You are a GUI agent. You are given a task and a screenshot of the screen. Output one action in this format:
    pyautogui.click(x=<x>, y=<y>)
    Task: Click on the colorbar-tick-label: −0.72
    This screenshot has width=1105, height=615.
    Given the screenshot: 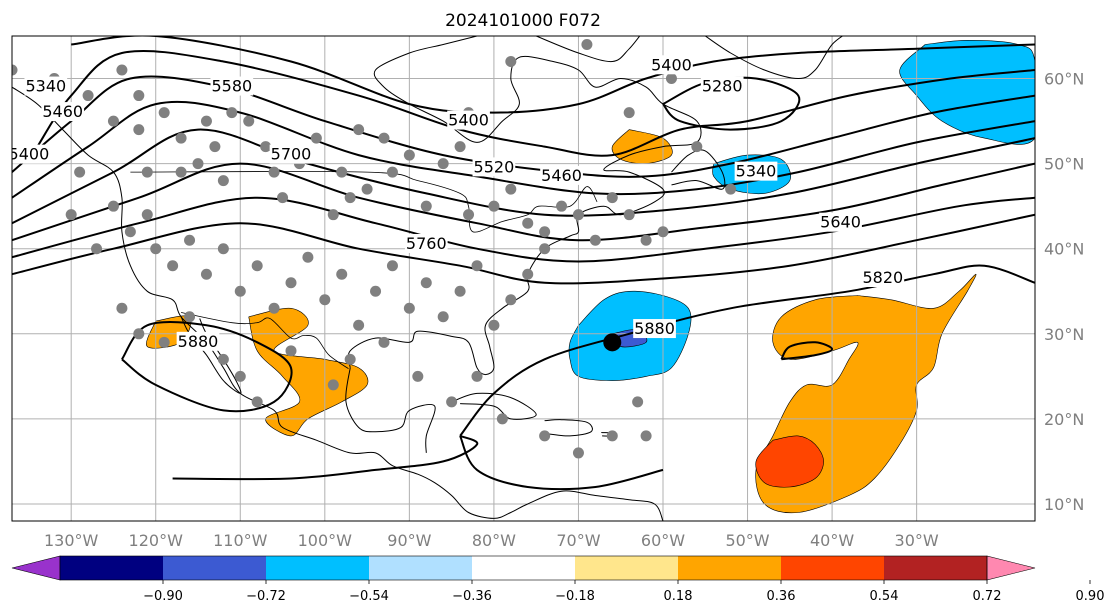 What is the action you would take?
    pyautogui.click(x=266, y=596)
    